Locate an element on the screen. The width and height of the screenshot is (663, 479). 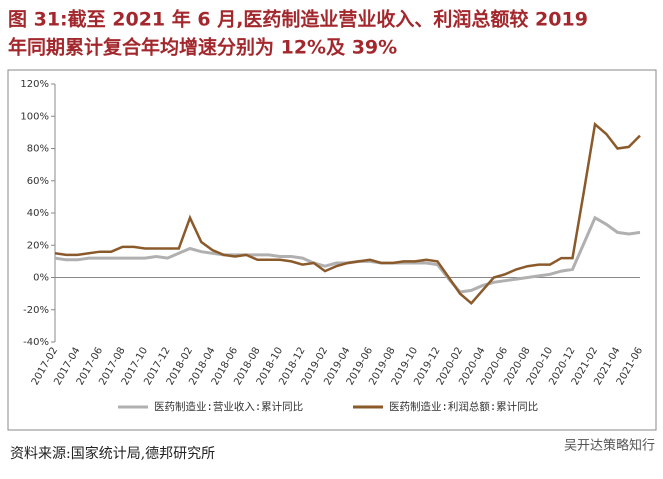
chart-title: 图 31:截至 2021 年 6 月,医药制造业营业收入、利润总额较 2019 is located at coordinates (298, 19).